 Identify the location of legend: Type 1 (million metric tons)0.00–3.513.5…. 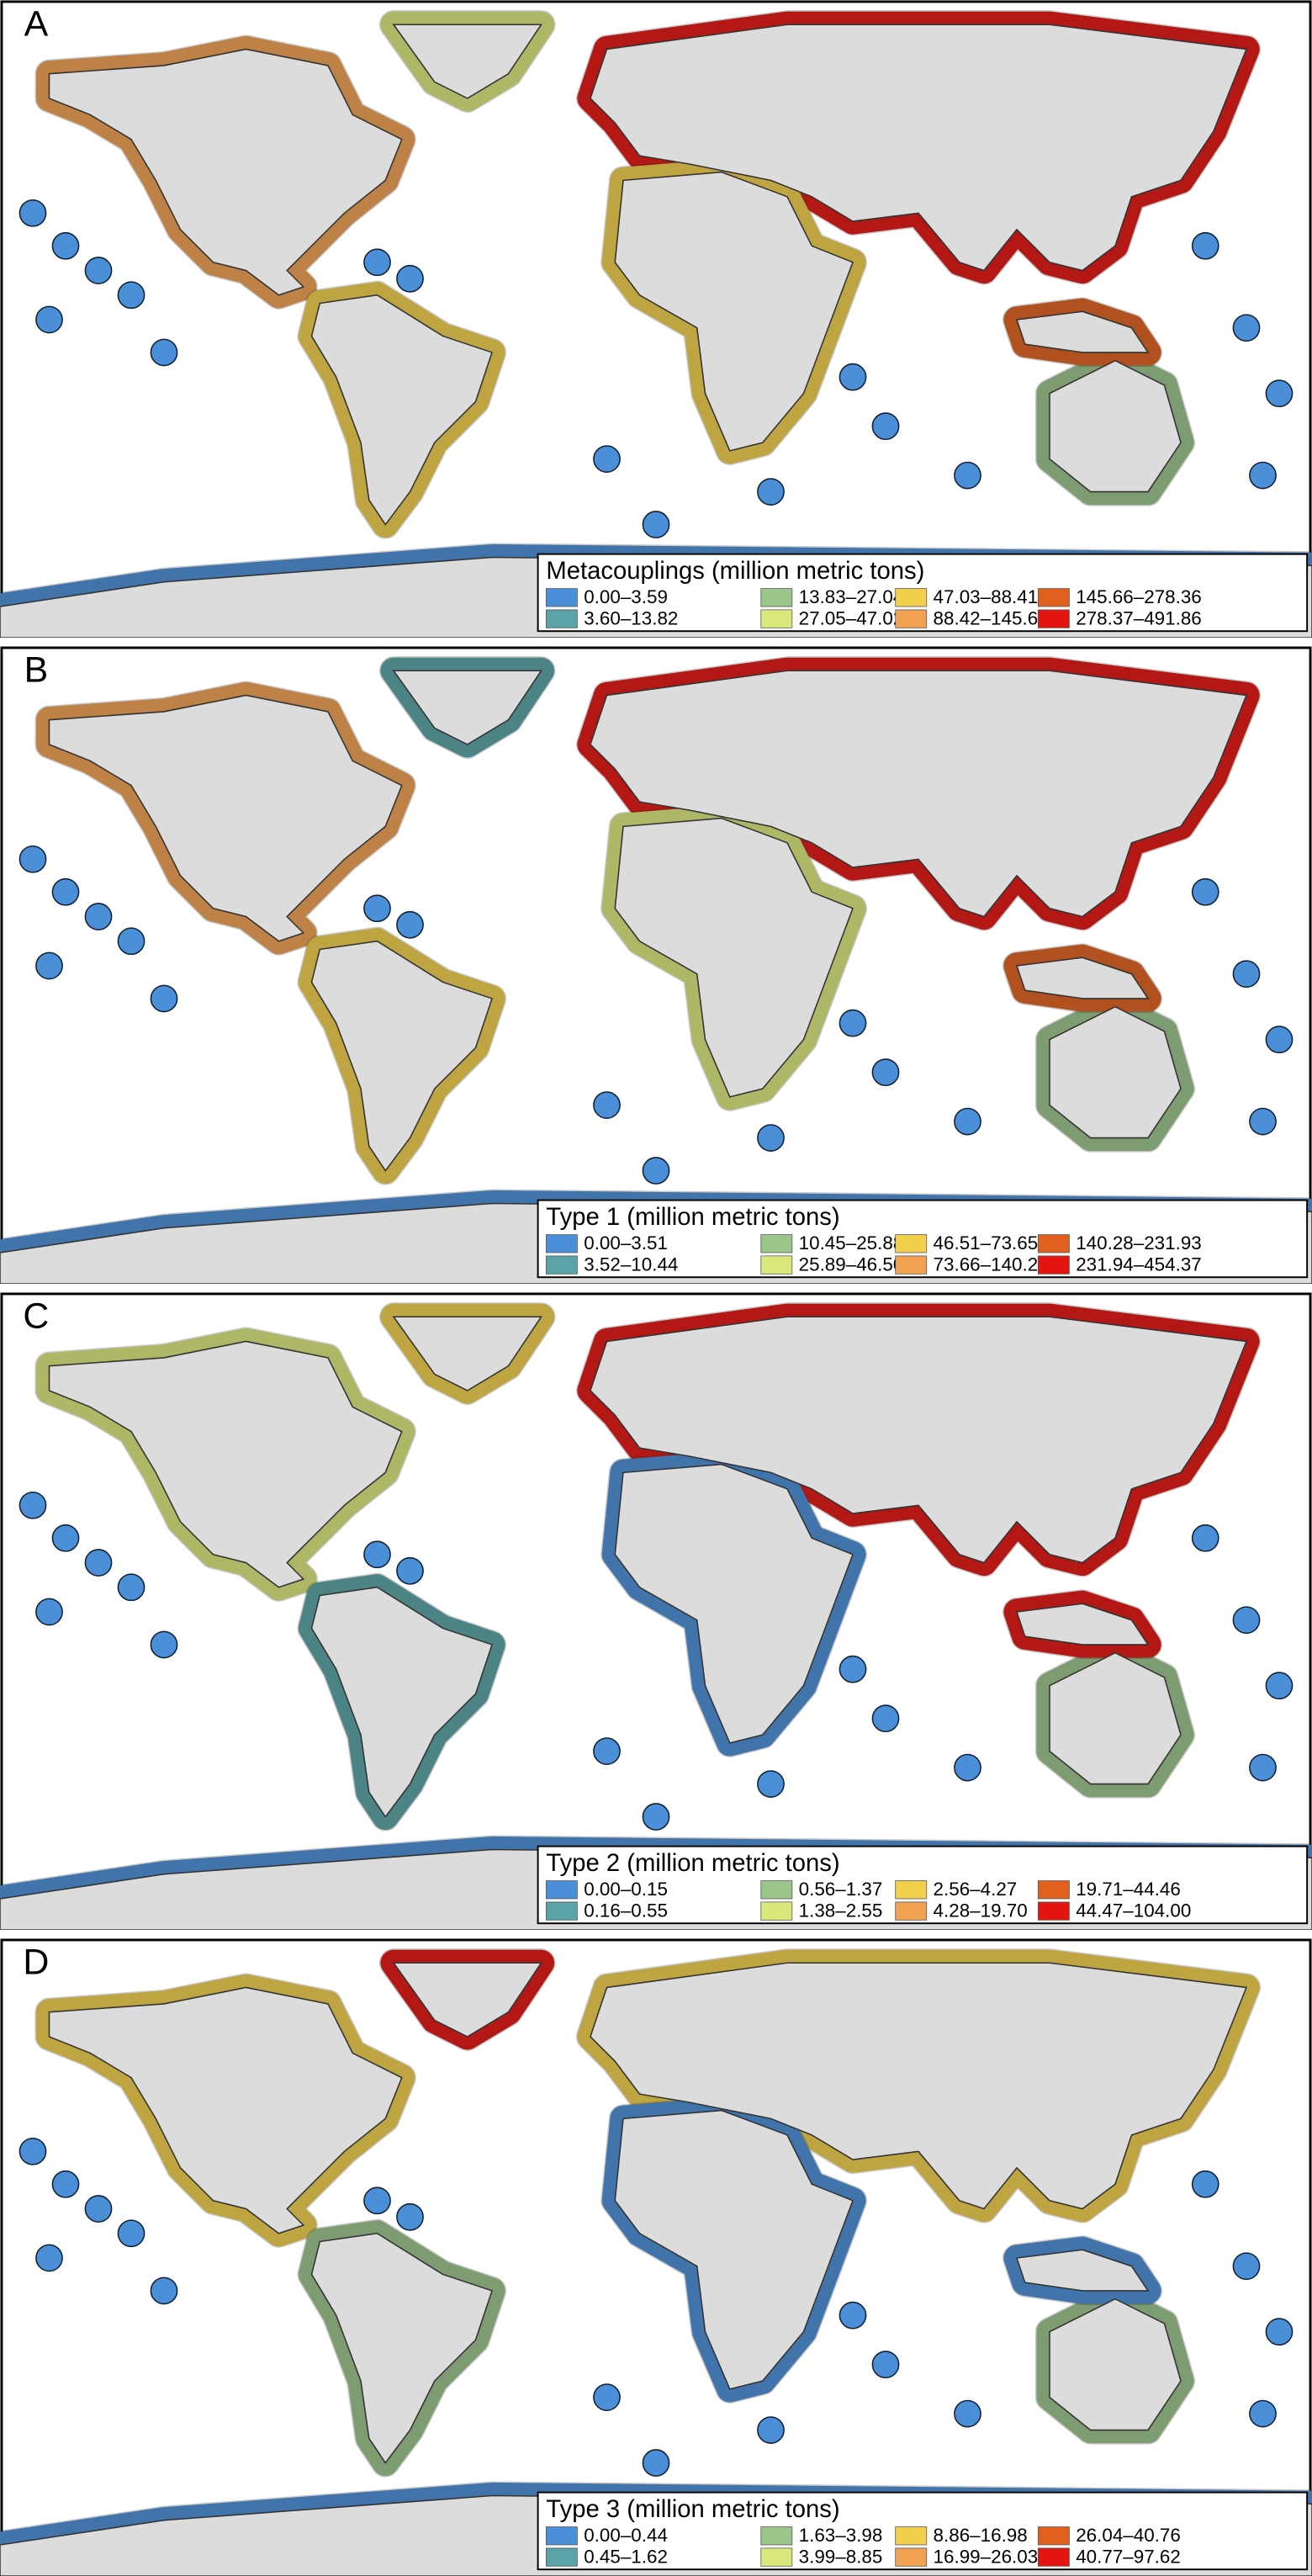
(923, 1239).